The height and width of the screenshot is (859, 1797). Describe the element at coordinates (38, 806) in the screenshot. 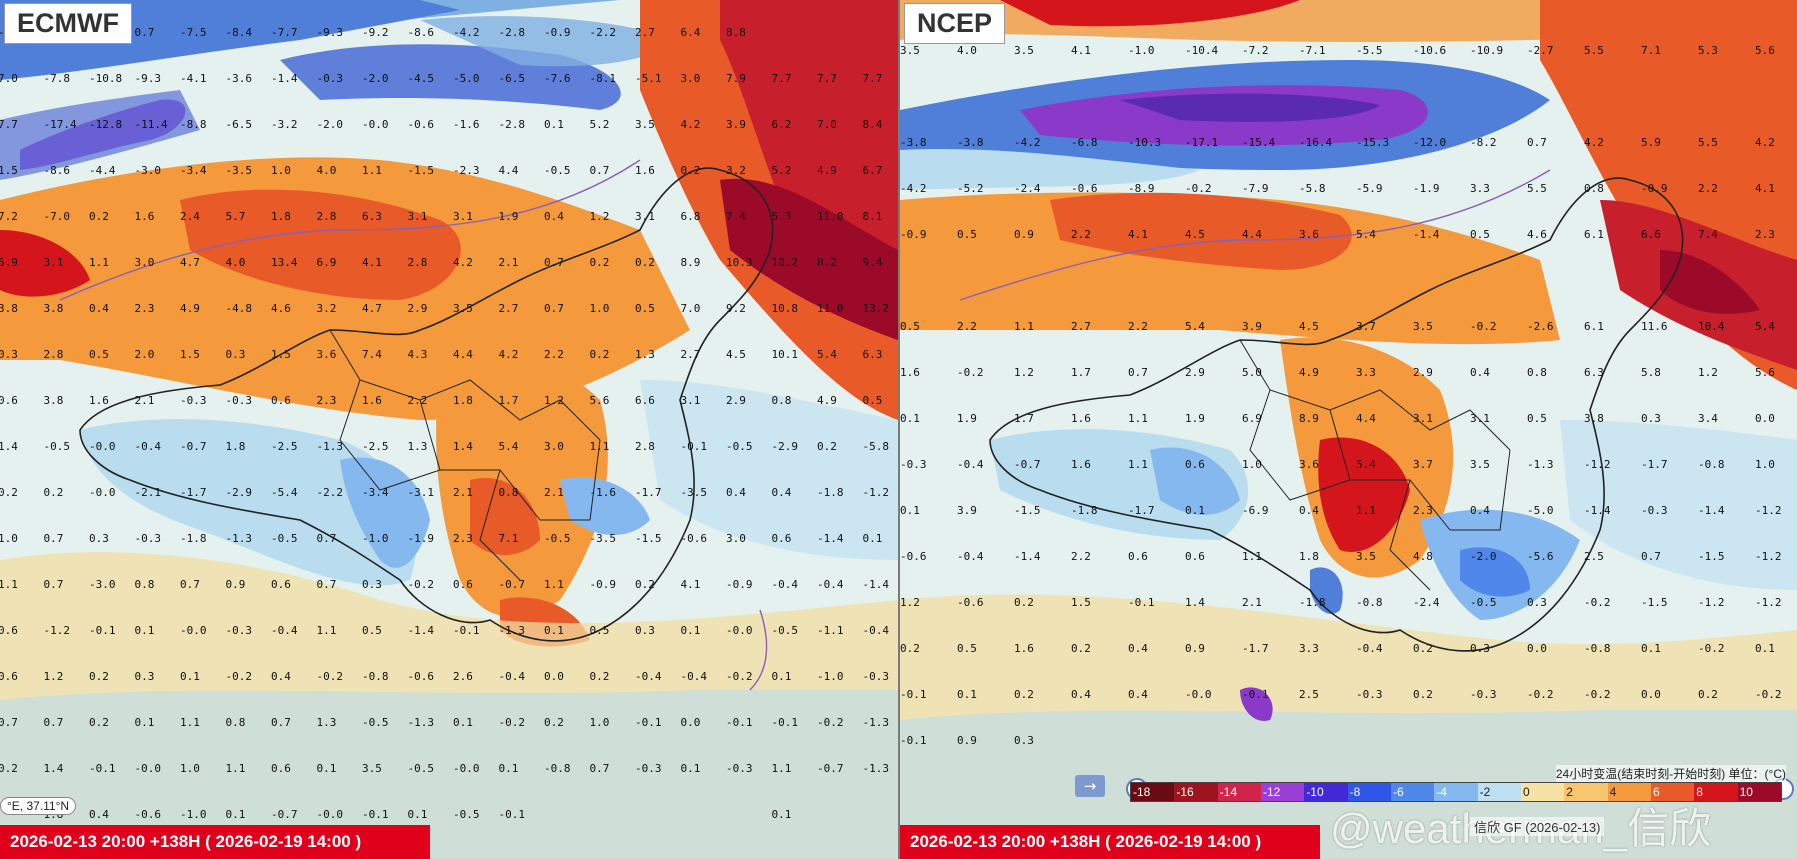

I see `coordinate-readout: °E, 37.11°N` at that location.